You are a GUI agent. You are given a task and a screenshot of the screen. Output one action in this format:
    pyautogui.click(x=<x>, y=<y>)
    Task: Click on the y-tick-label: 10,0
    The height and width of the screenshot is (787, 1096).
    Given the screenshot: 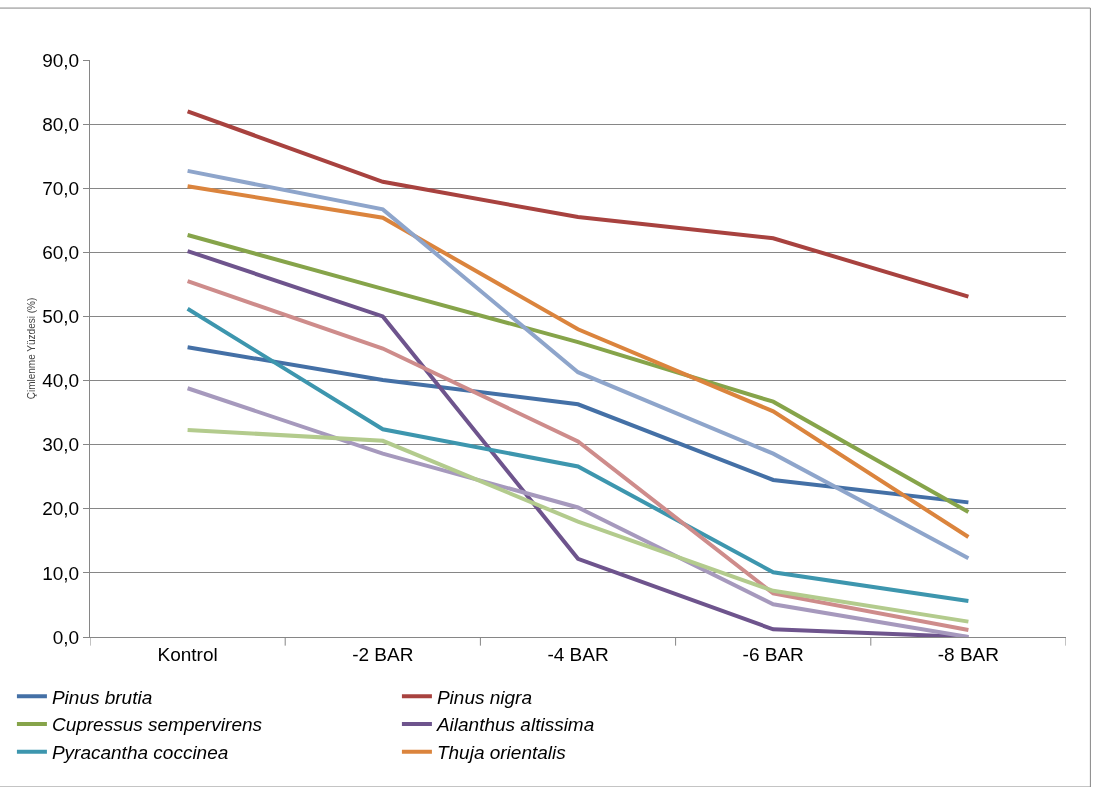 What is the action you would take?
    pyautogui.click(x=61, y=573)
    